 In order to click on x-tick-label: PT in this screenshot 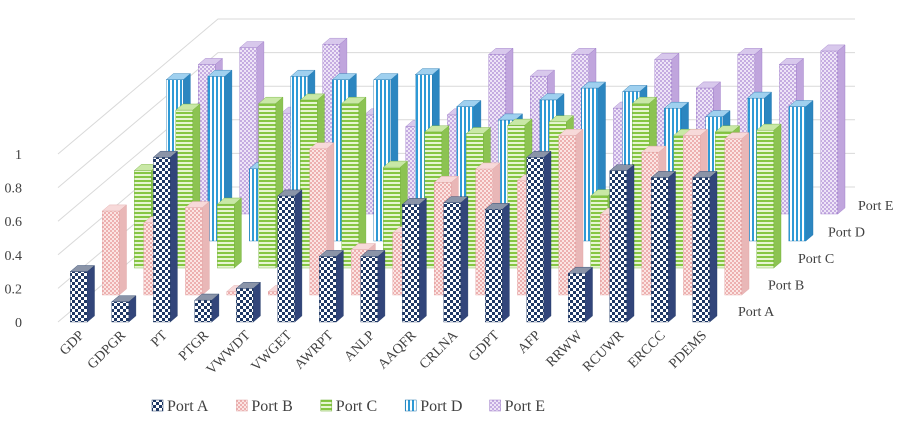, I will do `click(159, 339)`.